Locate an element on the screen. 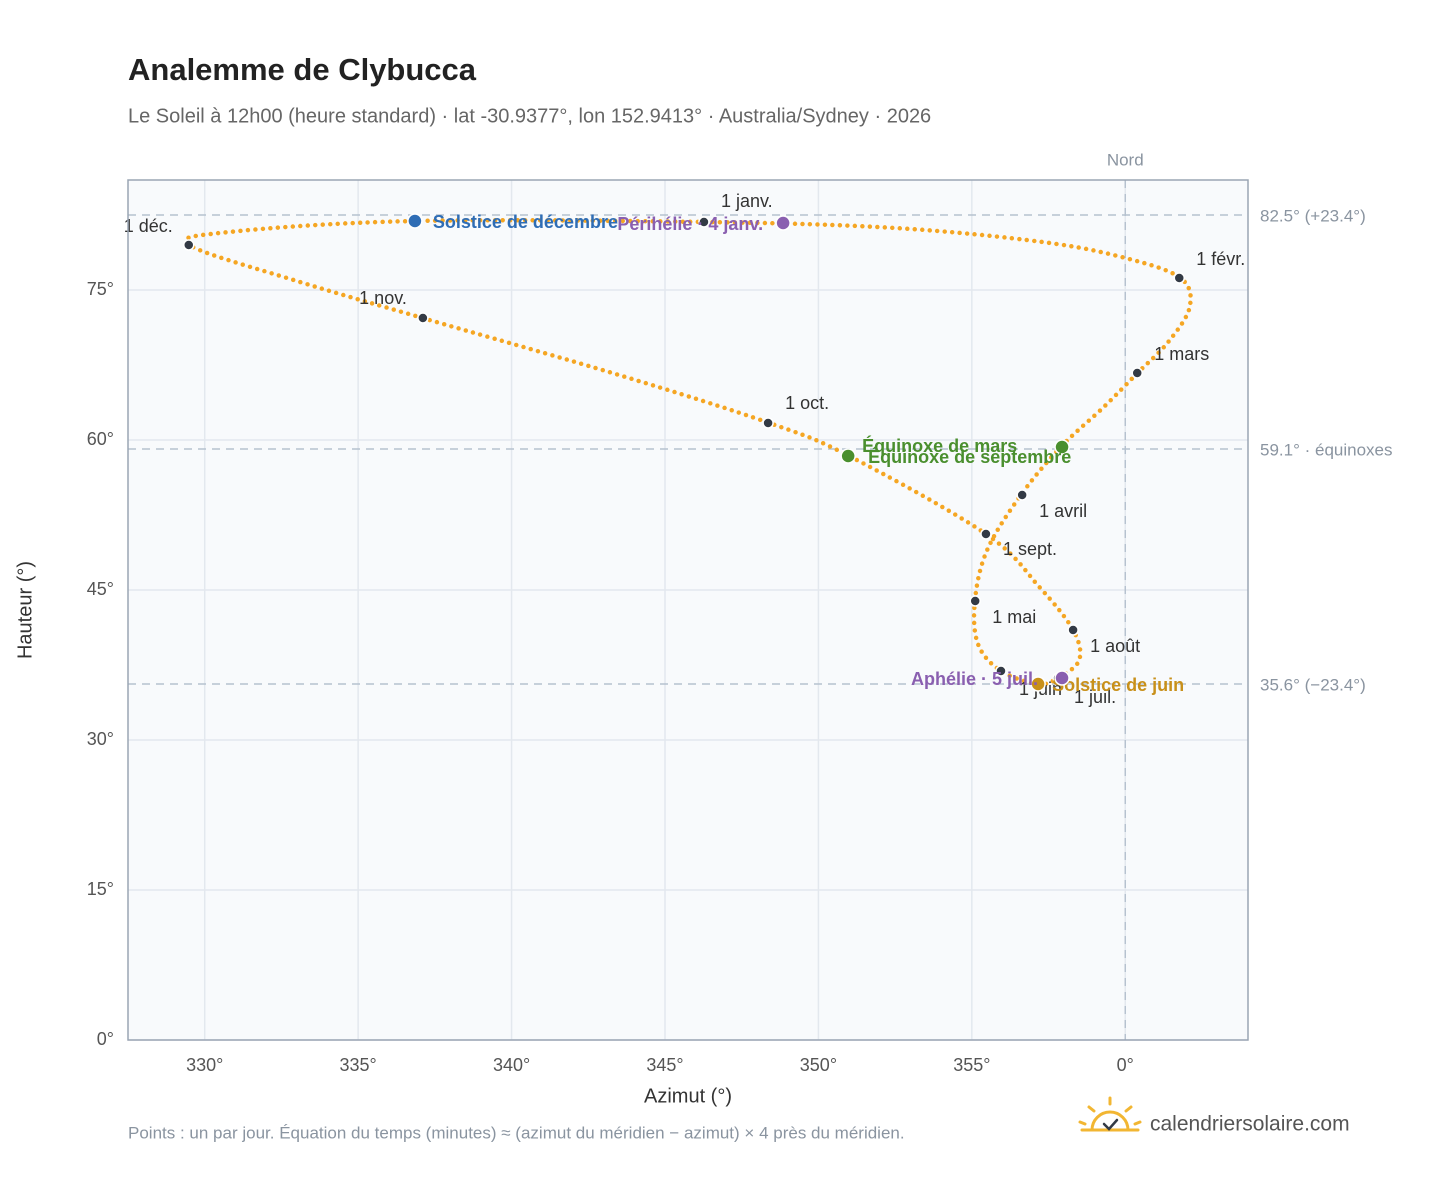 This screenshot has height=1188, width=1448. y-tick-label: 45° is located at coordinates (100, 589).